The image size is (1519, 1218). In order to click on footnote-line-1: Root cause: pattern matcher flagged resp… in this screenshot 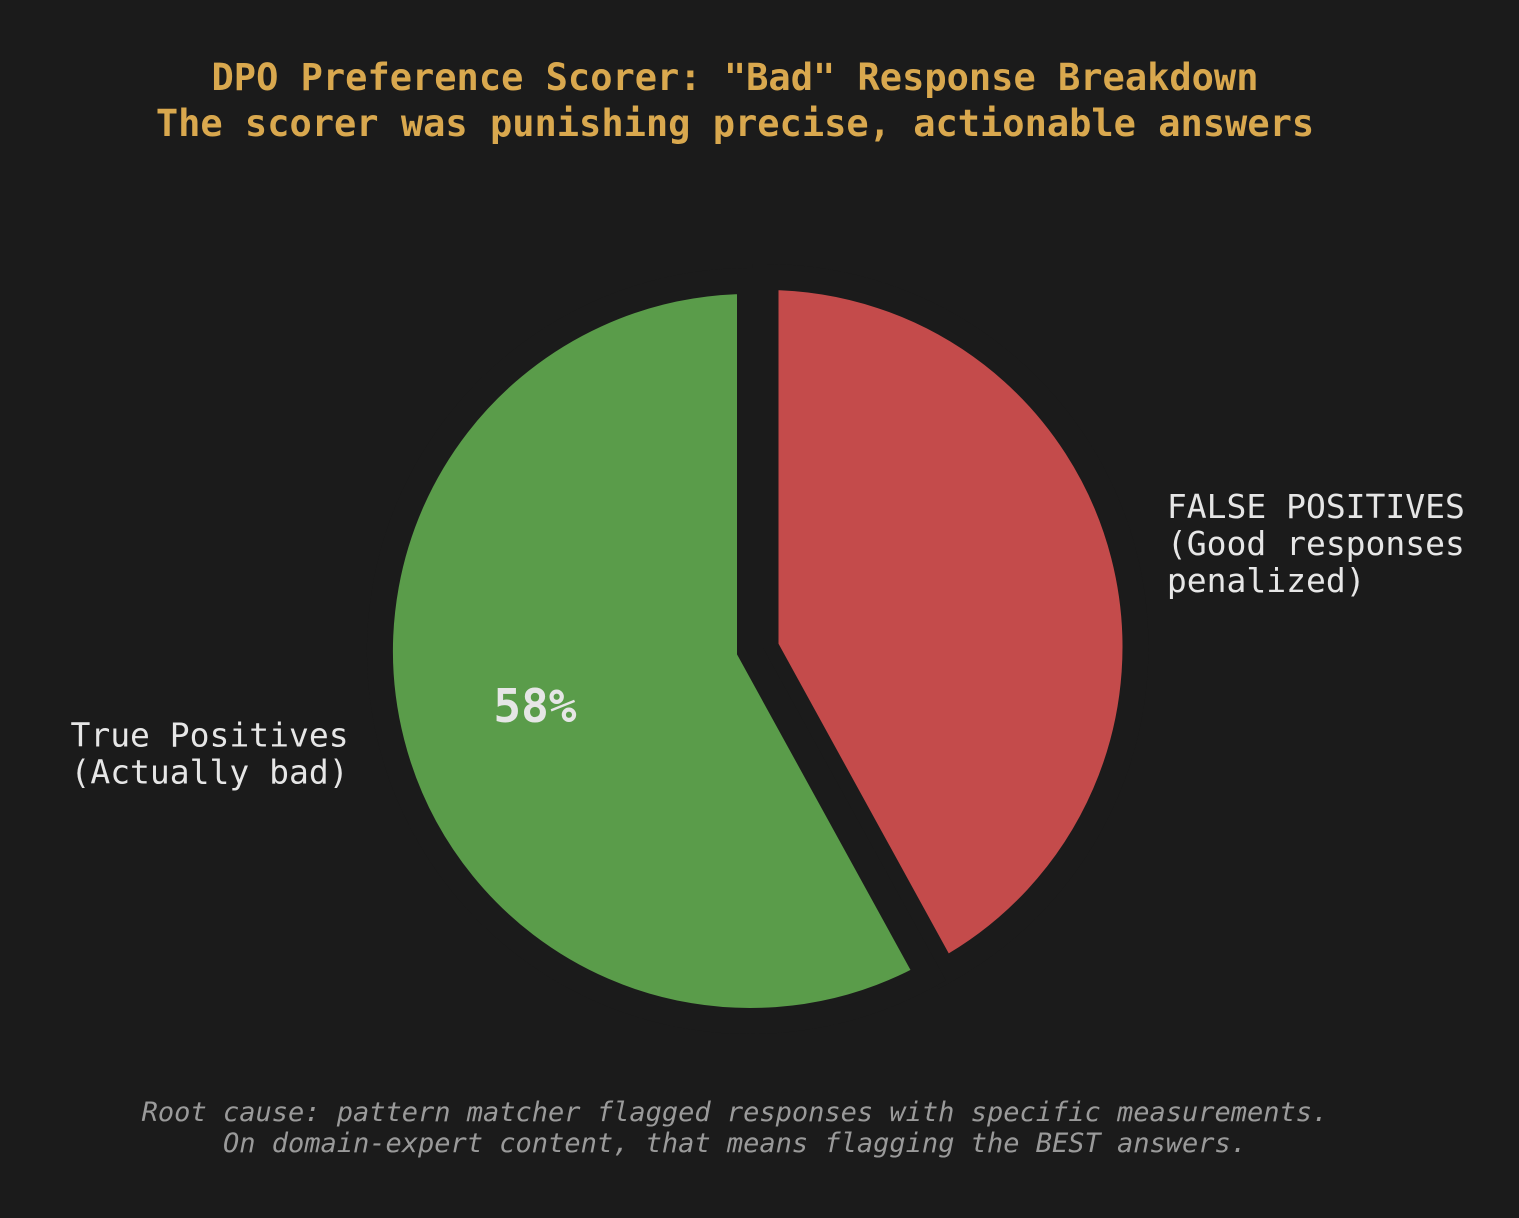, I will do `click(735, 1112)`.